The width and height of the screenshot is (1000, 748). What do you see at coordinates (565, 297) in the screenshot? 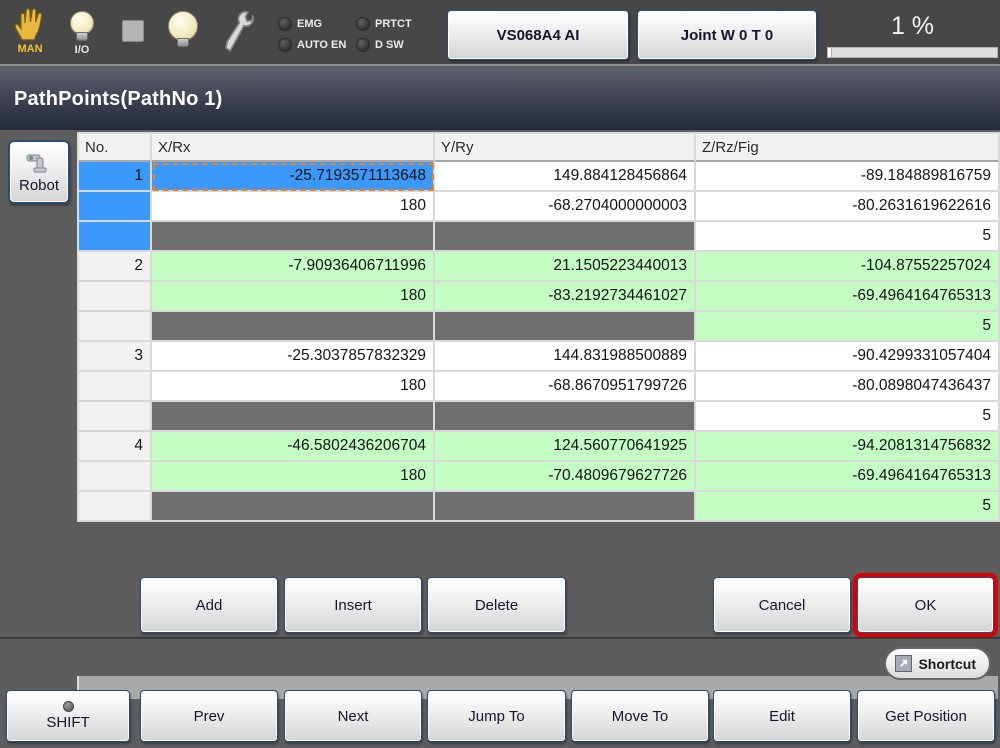
I see `value-cell: -83.2192734461027` at bounding box center [565, 297].